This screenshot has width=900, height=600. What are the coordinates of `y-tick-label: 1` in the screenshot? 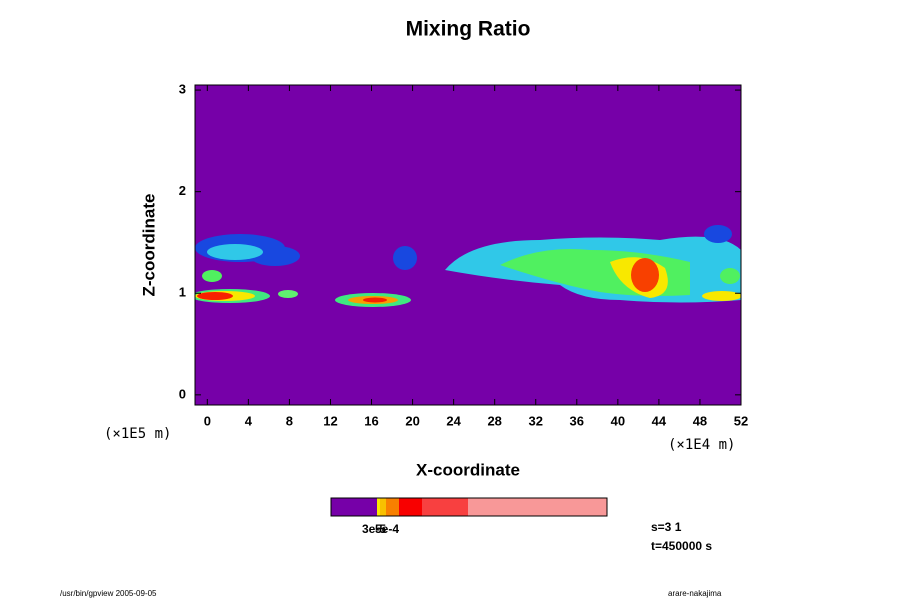 It's located at (182, 292).